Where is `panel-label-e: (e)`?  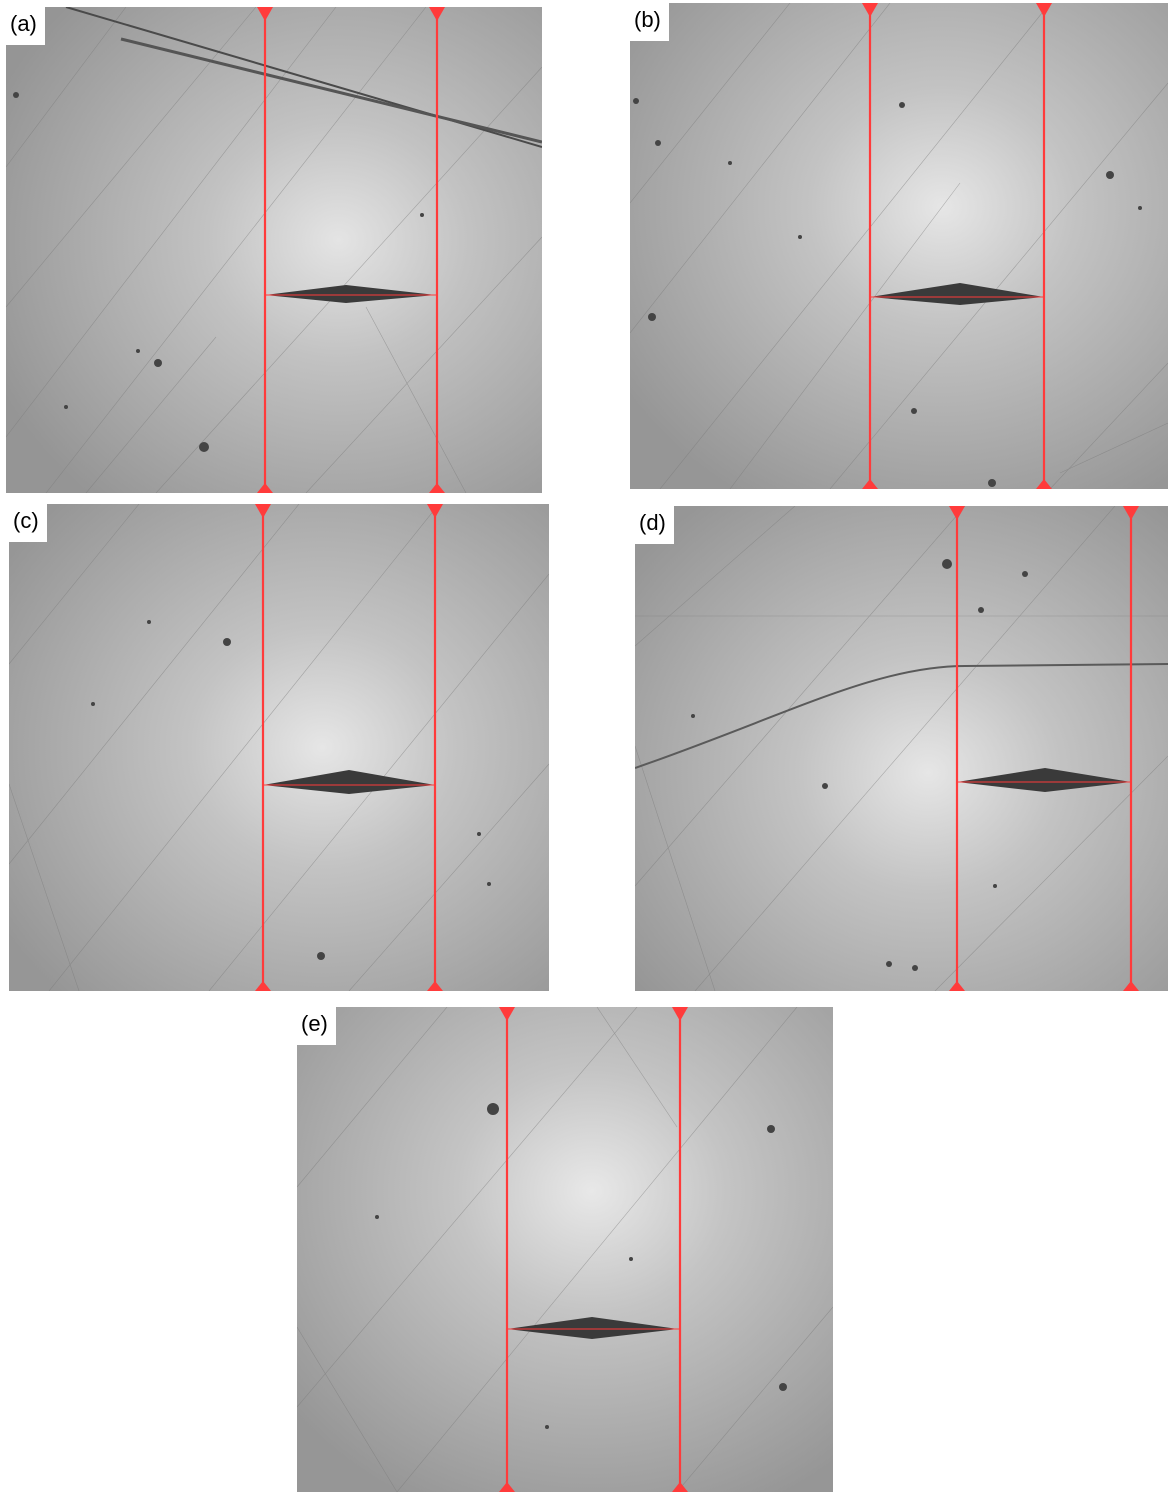
panel-label-e: (e) is located at coordinates (316, 1026).